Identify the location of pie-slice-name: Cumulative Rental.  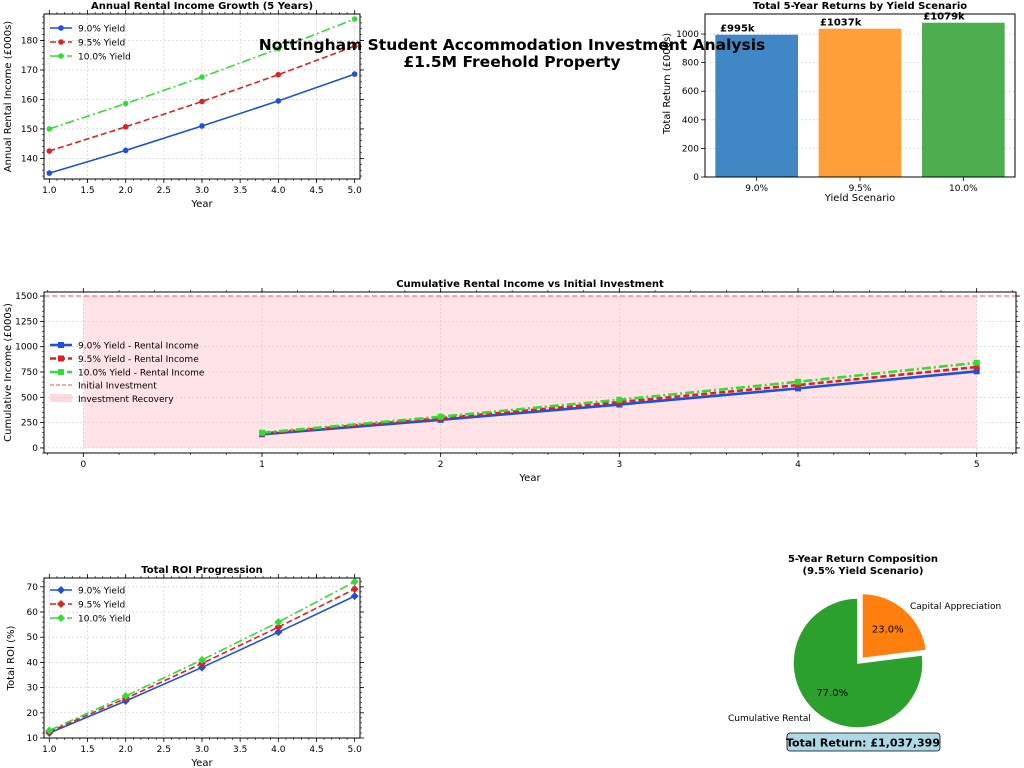
(769, 719).